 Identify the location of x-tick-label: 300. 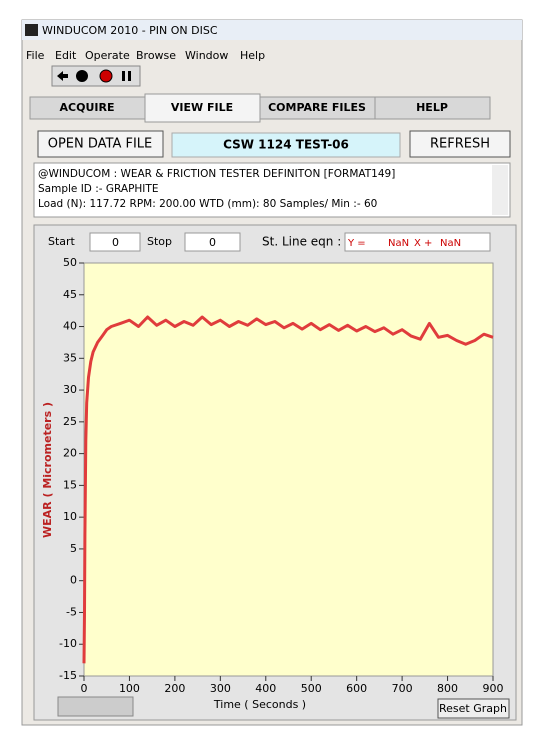
(220, 688).